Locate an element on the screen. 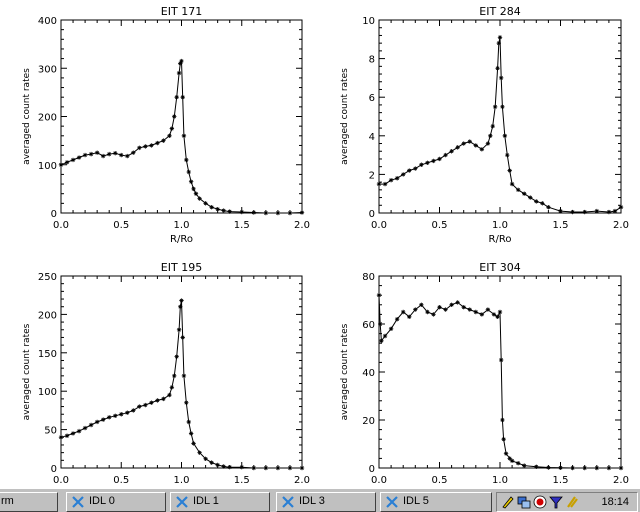 This screenshot has width=640, height=512. network-icon is located at coordinates (524, 502).